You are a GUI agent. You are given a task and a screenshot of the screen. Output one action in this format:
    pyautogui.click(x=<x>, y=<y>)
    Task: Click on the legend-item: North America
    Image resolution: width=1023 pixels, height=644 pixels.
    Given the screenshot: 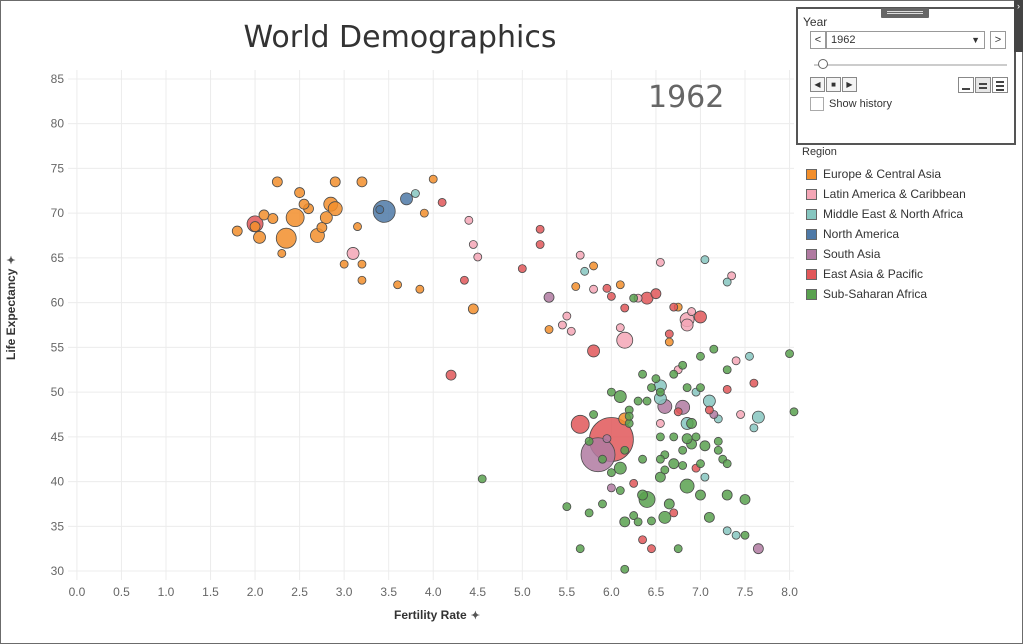 What is the action you would take?
    pyautogui.click(x=886, y=234)
    